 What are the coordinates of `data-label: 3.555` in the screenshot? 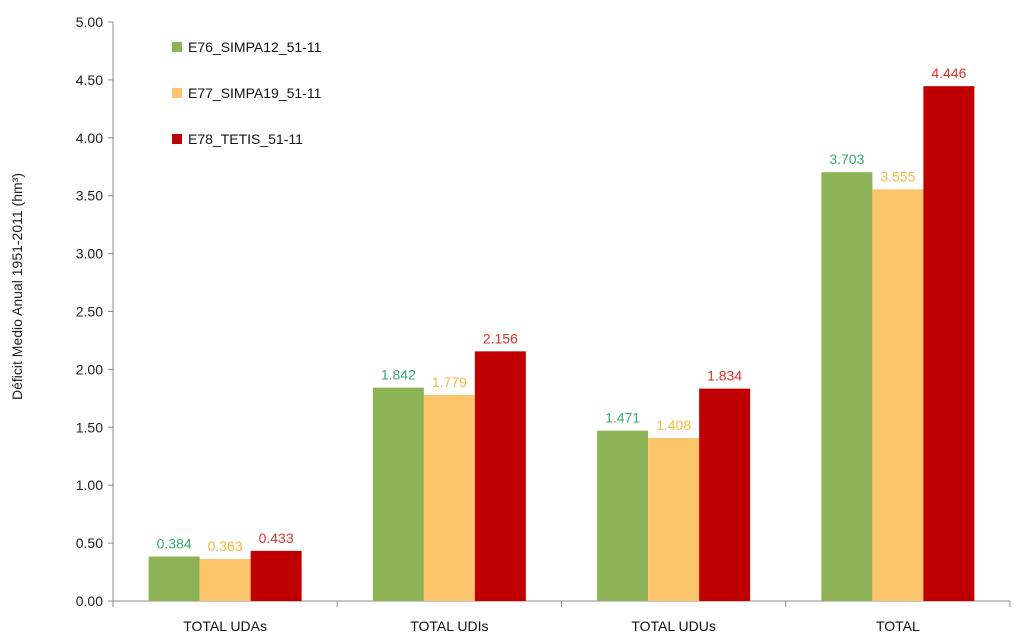 It's located at (897, 176).